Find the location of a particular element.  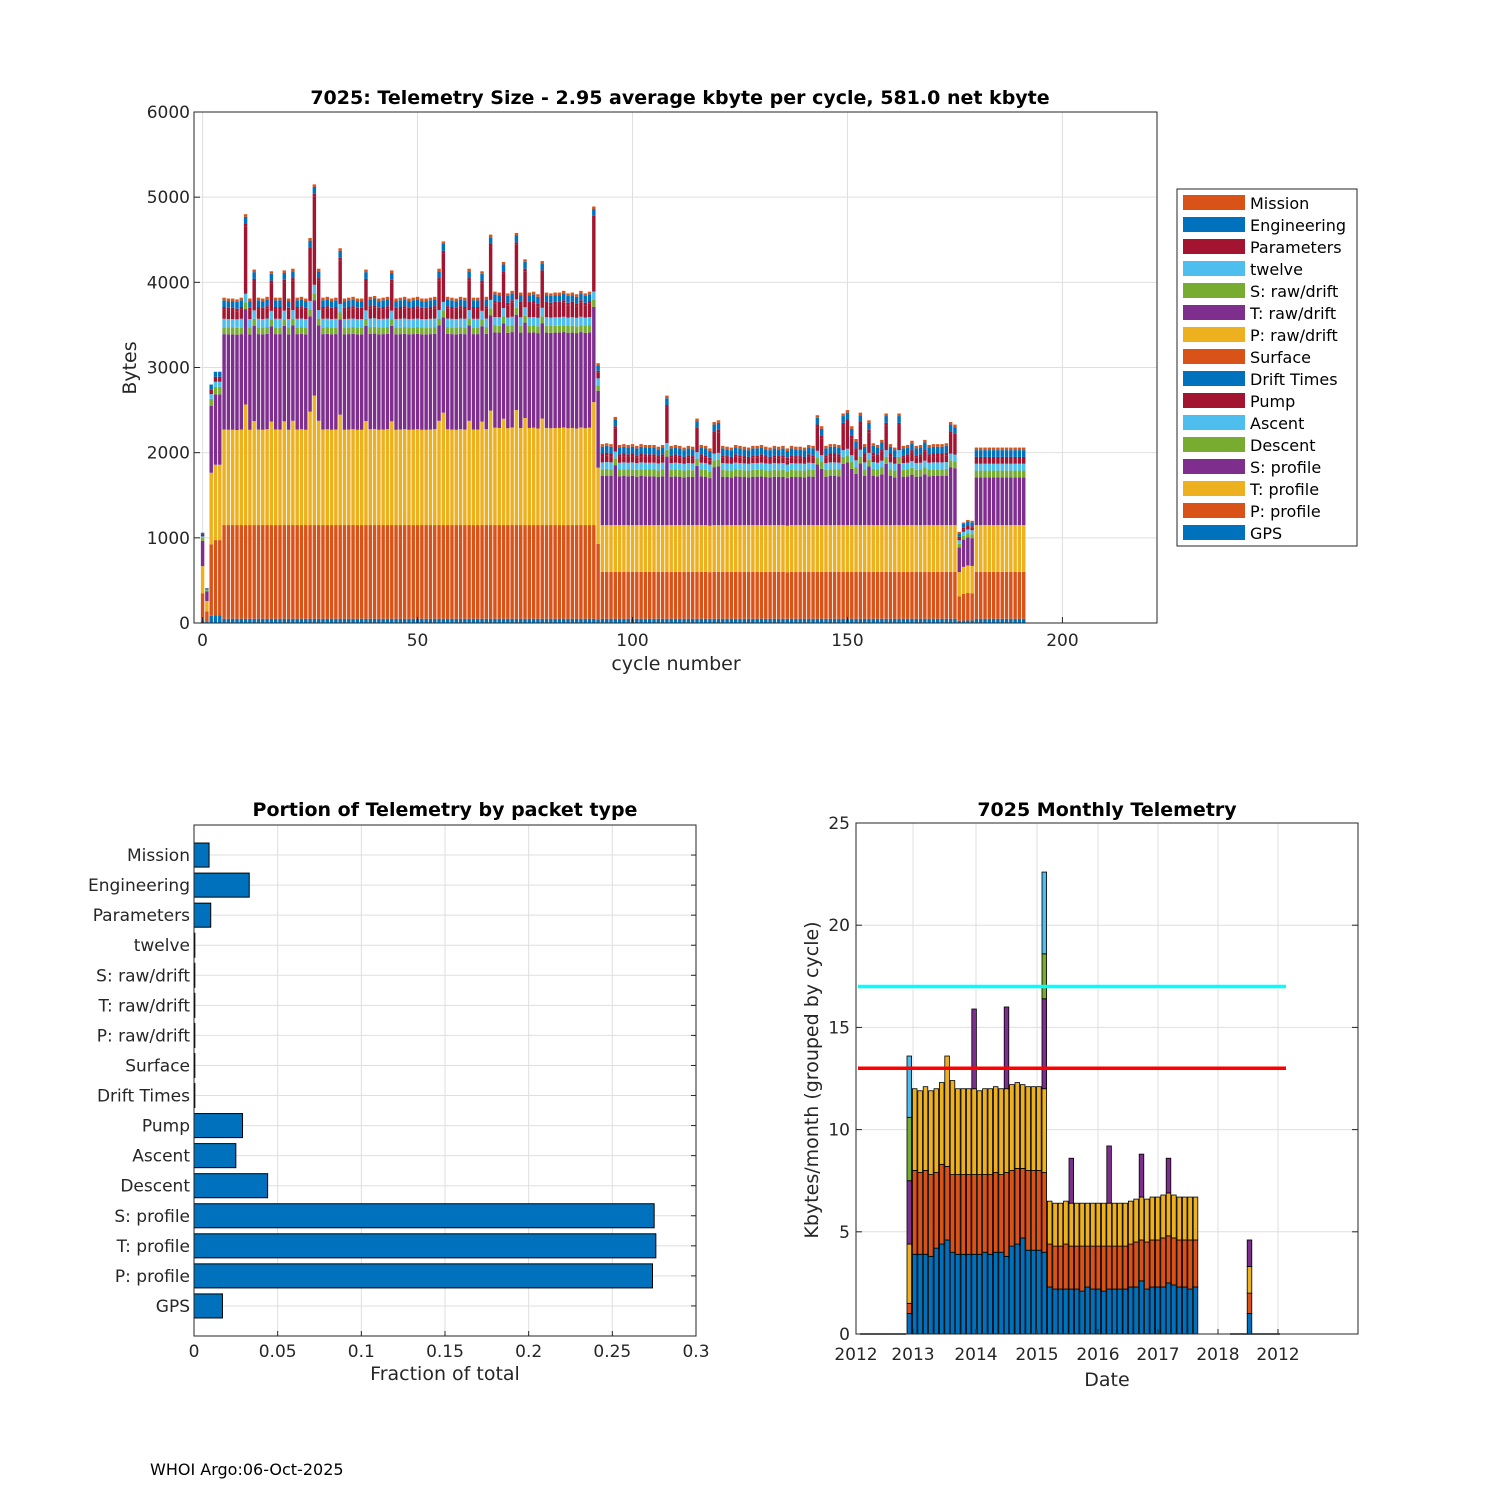

footer-text: WHOI Argo:06-Oct-2025 is located at coordinates (247, 1469).